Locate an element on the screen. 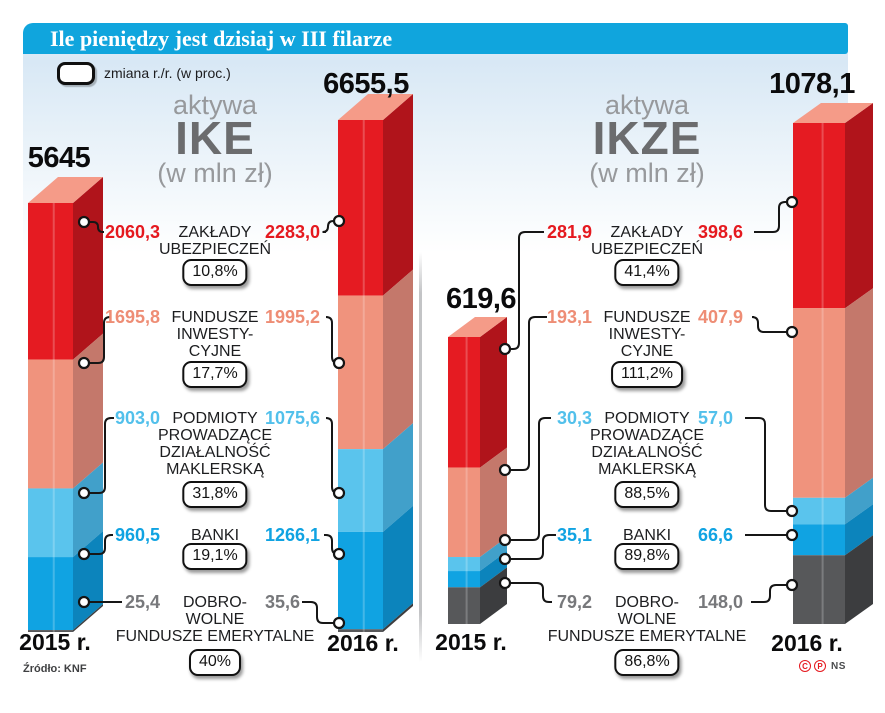 This screenshot has height=713, width=885. change-badge: 111,2% is located at coordinates (647, 374).